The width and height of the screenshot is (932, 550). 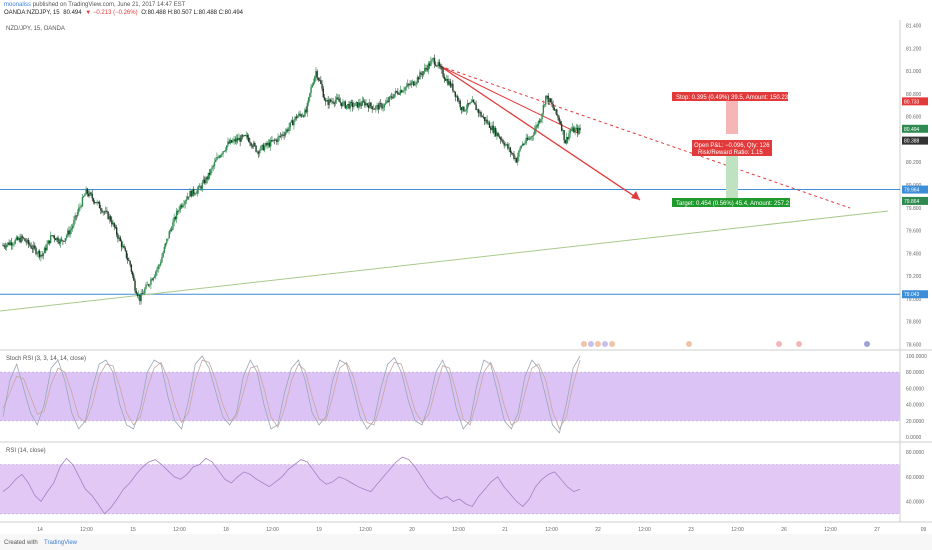 What do you see at coordinates (915, 140) in the screenshot?
I see `price-label-bg` at bounding box center [915, 140].